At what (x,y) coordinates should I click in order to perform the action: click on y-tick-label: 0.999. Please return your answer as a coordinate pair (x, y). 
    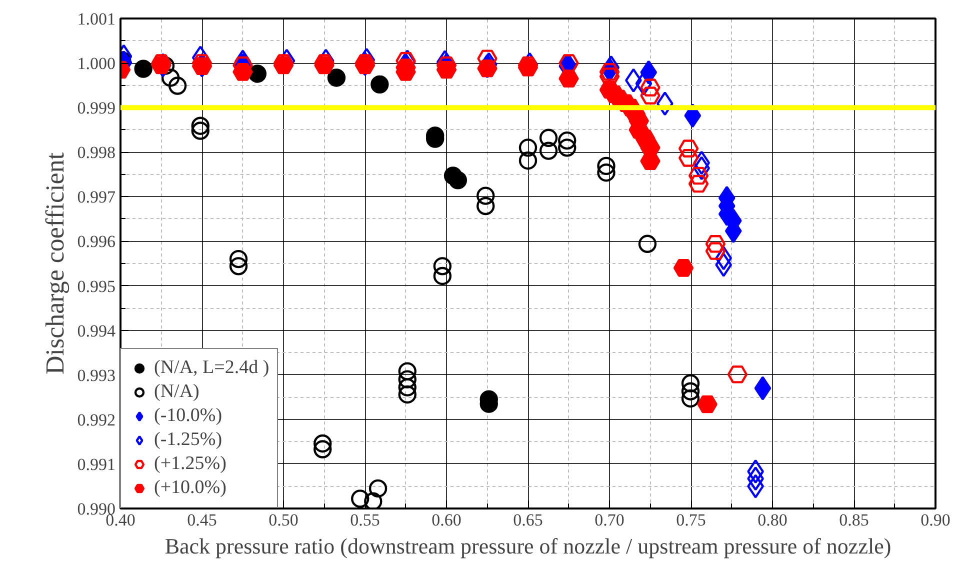
    Looking at the image, I should click on (96, 108).